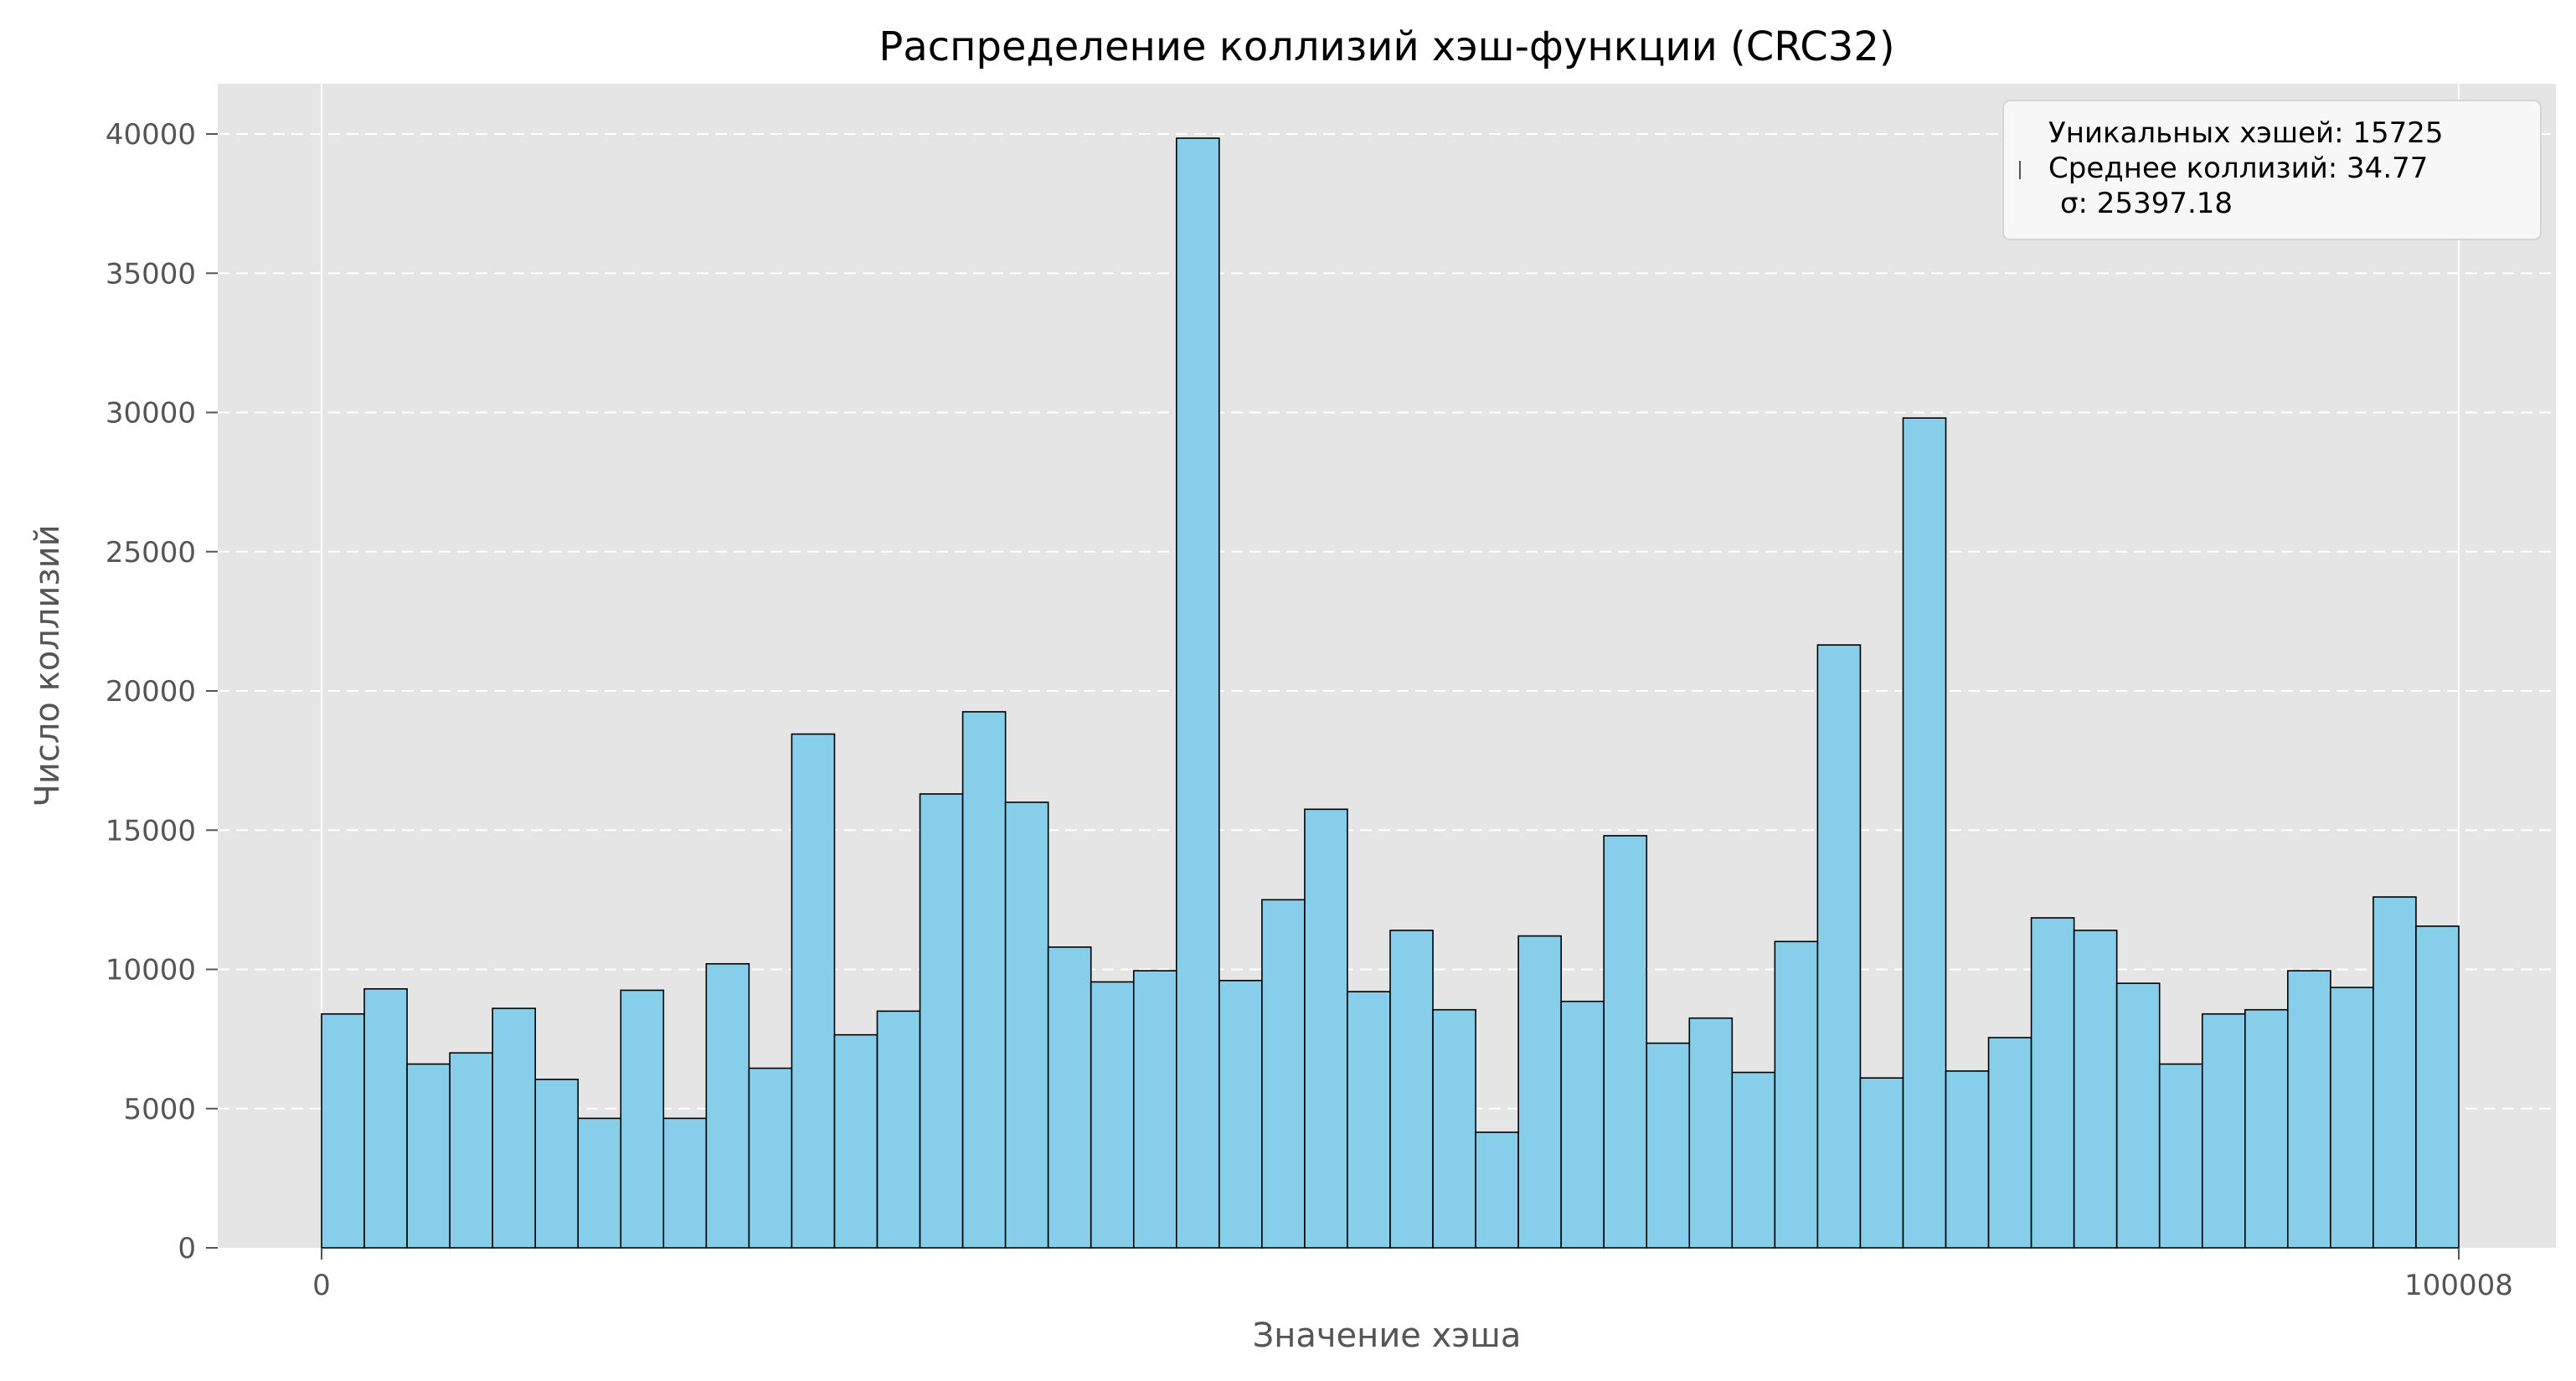 The image size is (2576, 1381). I want to click on x-tick-label: 0, so click(321, 1285).